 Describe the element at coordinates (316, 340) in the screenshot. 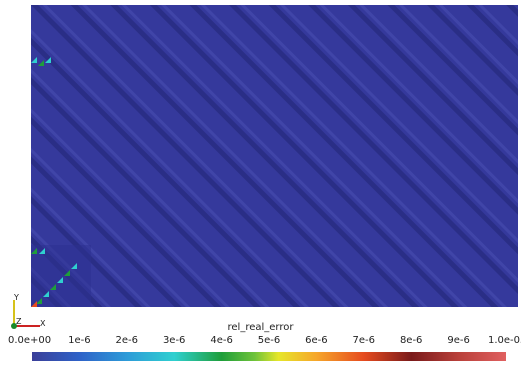

I see `colorbar-tick-label: 6e-6` at that location.